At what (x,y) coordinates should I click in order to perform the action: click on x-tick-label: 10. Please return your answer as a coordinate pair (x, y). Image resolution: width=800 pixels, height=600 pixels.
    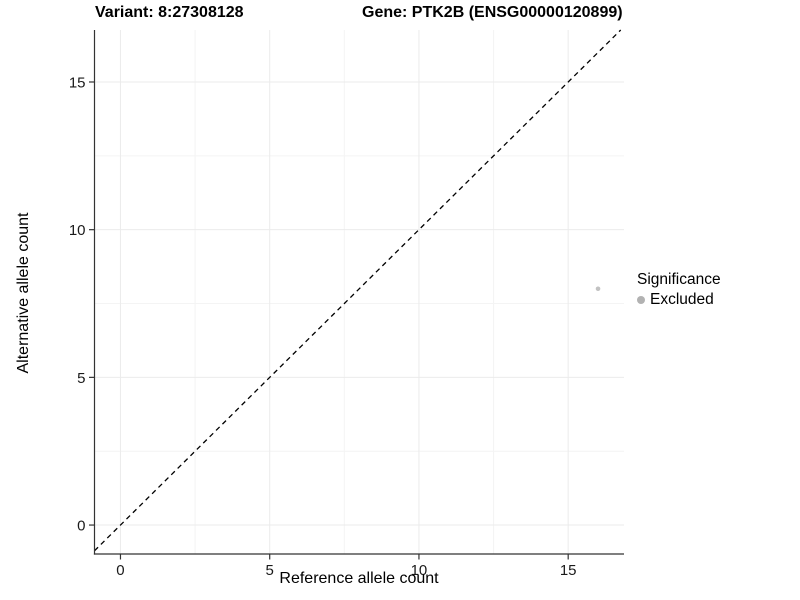
    Looking at the image, I should click on (419, 570).